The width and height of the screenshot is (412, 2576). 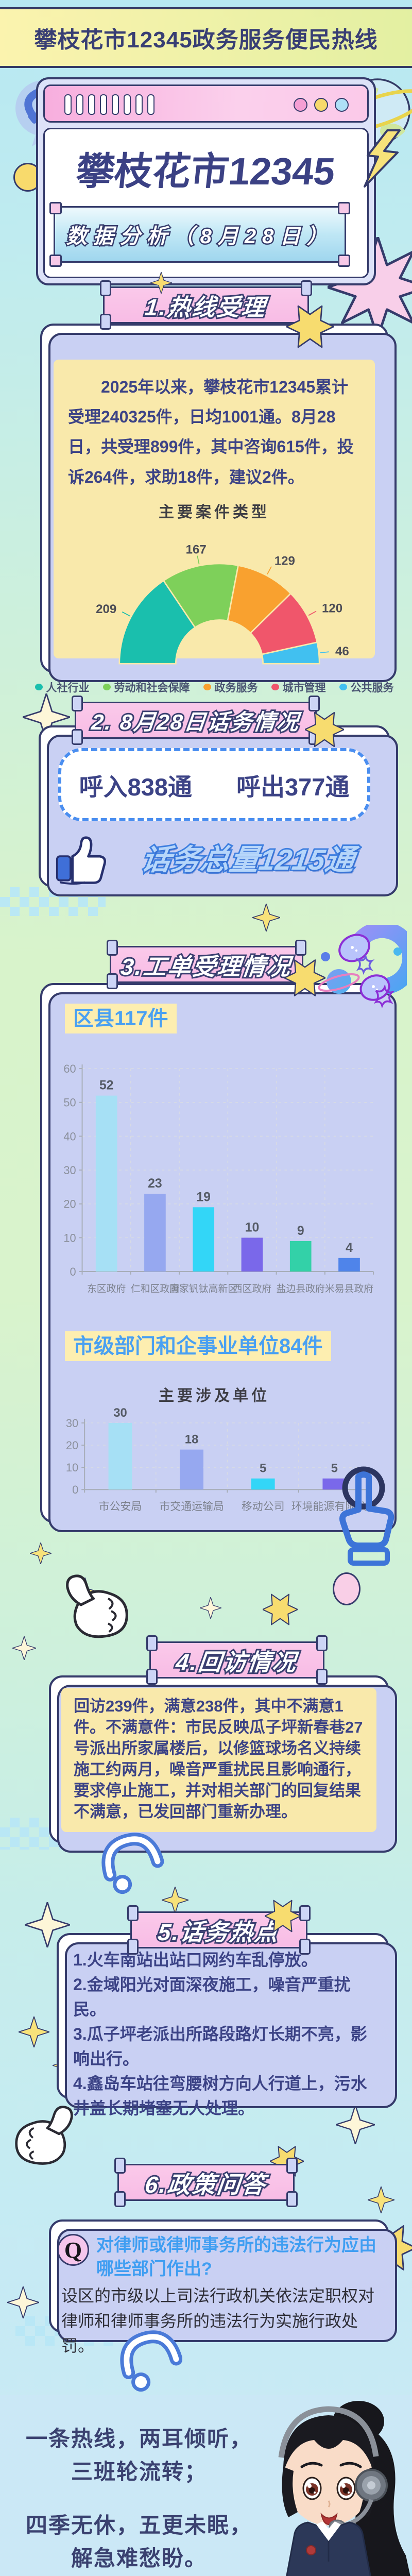 What do you see at coordinates (342, 652) in the screenshot?
I see `svg-text: 46` at bounding box center [342, 652].